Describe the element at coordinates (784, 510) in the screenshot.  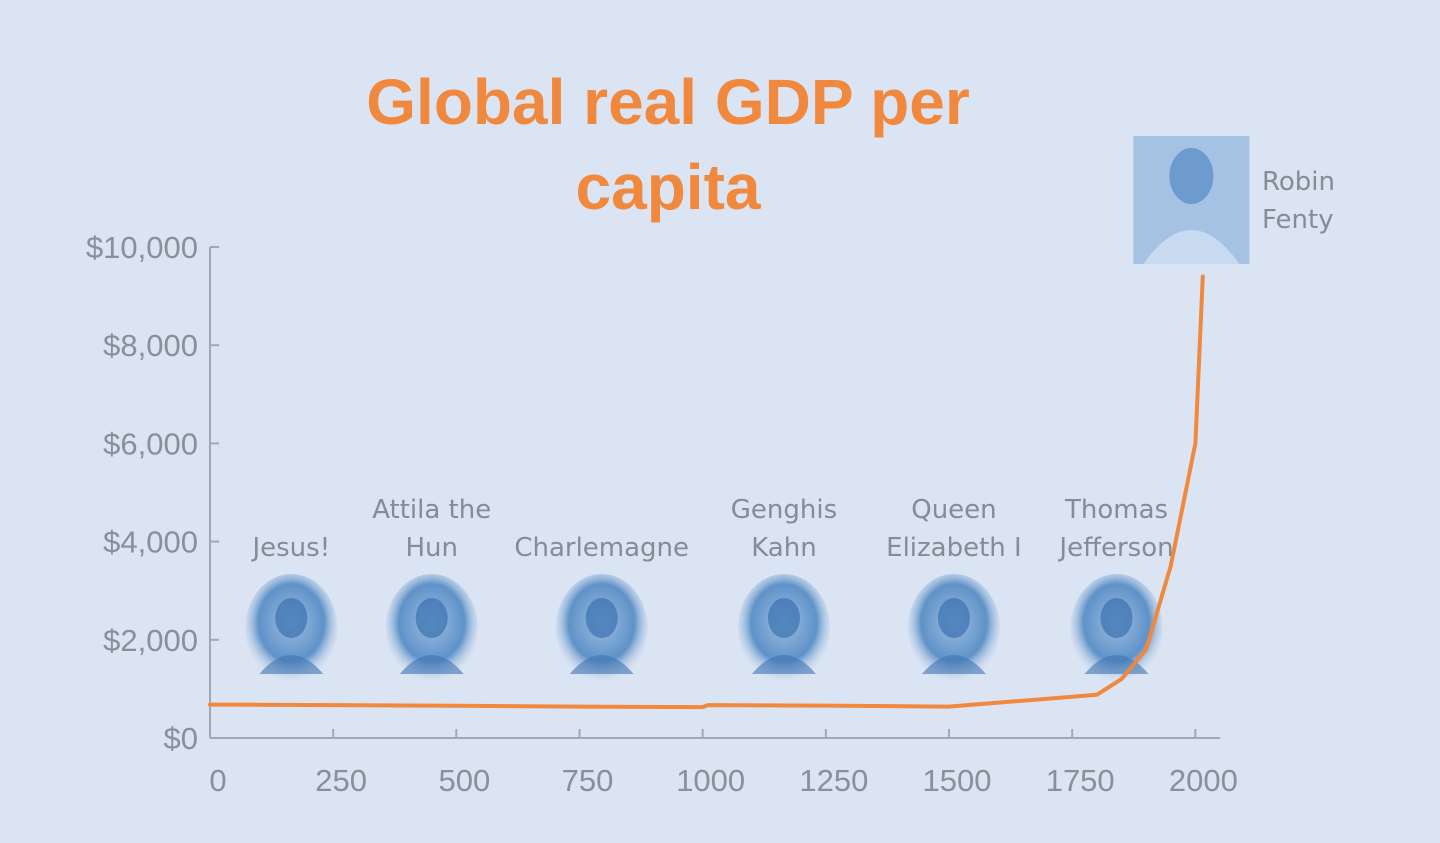
I see `person-label: Genghis` at that location.